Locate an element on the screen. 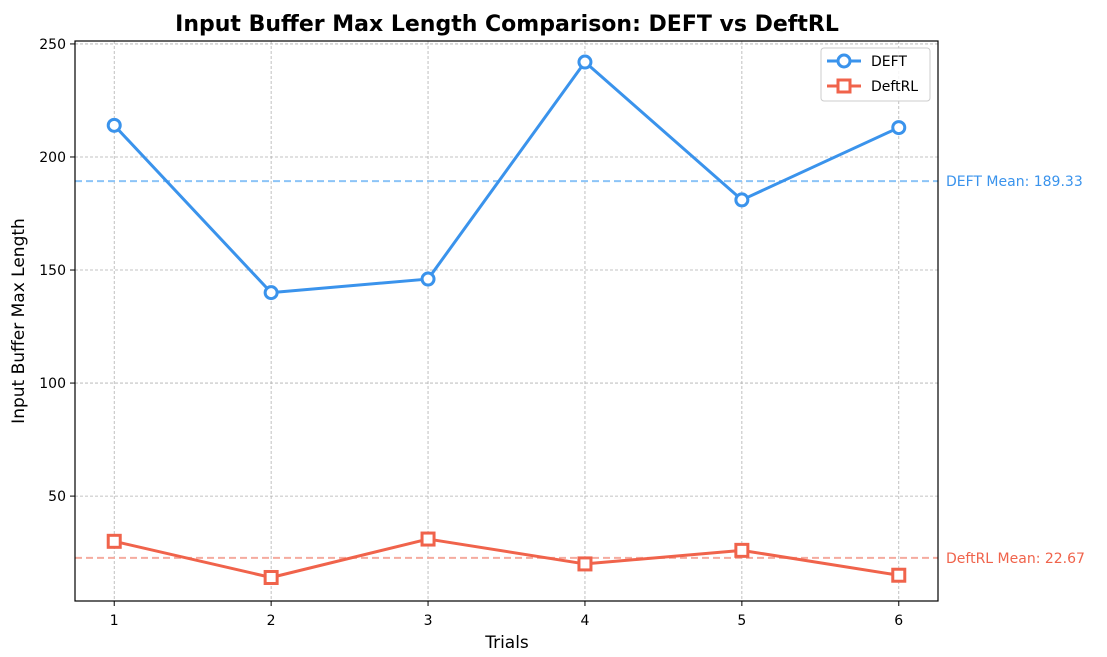 The image size is (1107, 657). y-axis-label: Input Buffer Max Length is located at coordinates (19, 321).